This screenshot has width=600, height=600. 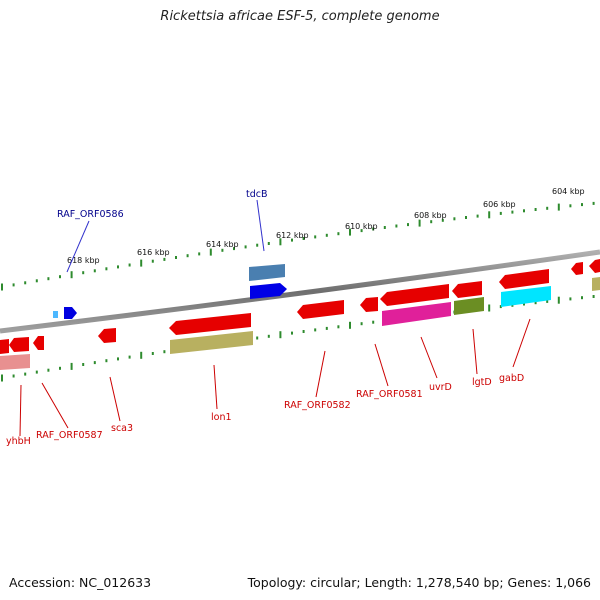 I want to click on gene-label-uvrd: uvrD, so click(x=440, y=387).